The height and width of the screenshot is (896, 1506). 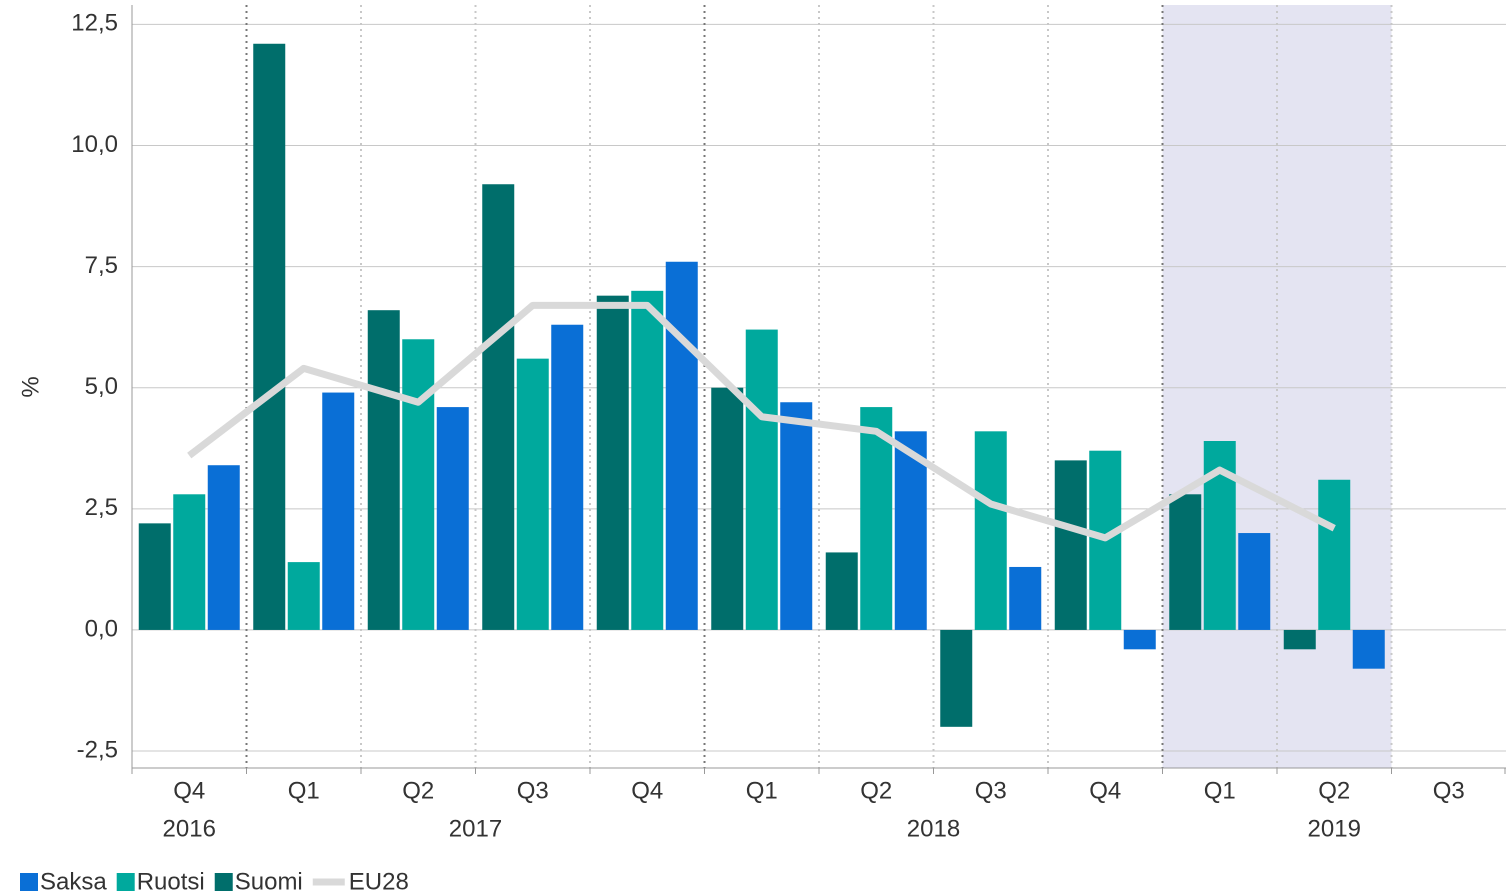 What do you see at coordinates (94, 23) in the screenshot?
I see `y-tick-label: 12,5` at bounding box center [94, 23].